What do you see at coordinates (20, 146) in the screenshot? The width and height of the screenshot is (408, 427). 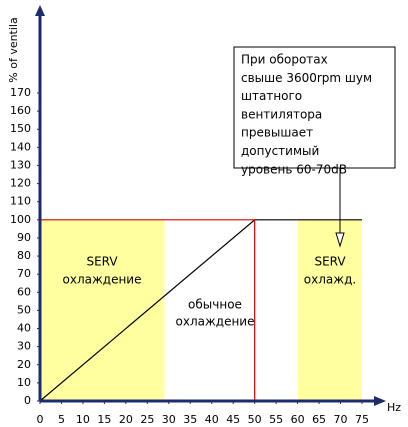 I see `y-tick-label: 140` at bounding box center [20, 146].